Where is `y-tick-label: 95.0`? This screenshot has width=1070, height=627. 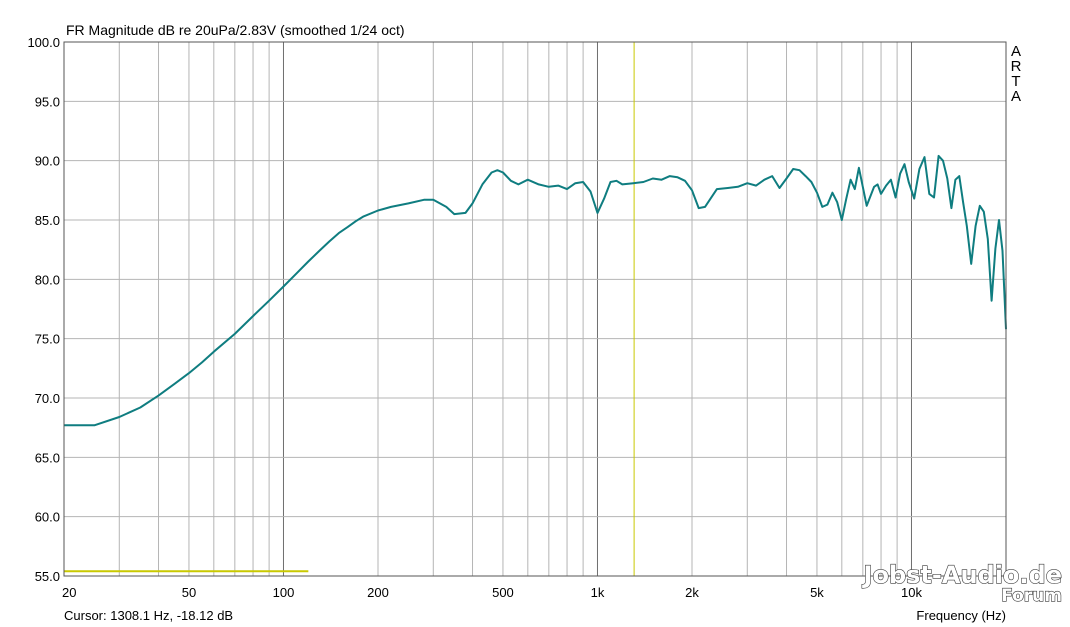 y-tick-label: 95.0 is located at coordinates (47, 101).